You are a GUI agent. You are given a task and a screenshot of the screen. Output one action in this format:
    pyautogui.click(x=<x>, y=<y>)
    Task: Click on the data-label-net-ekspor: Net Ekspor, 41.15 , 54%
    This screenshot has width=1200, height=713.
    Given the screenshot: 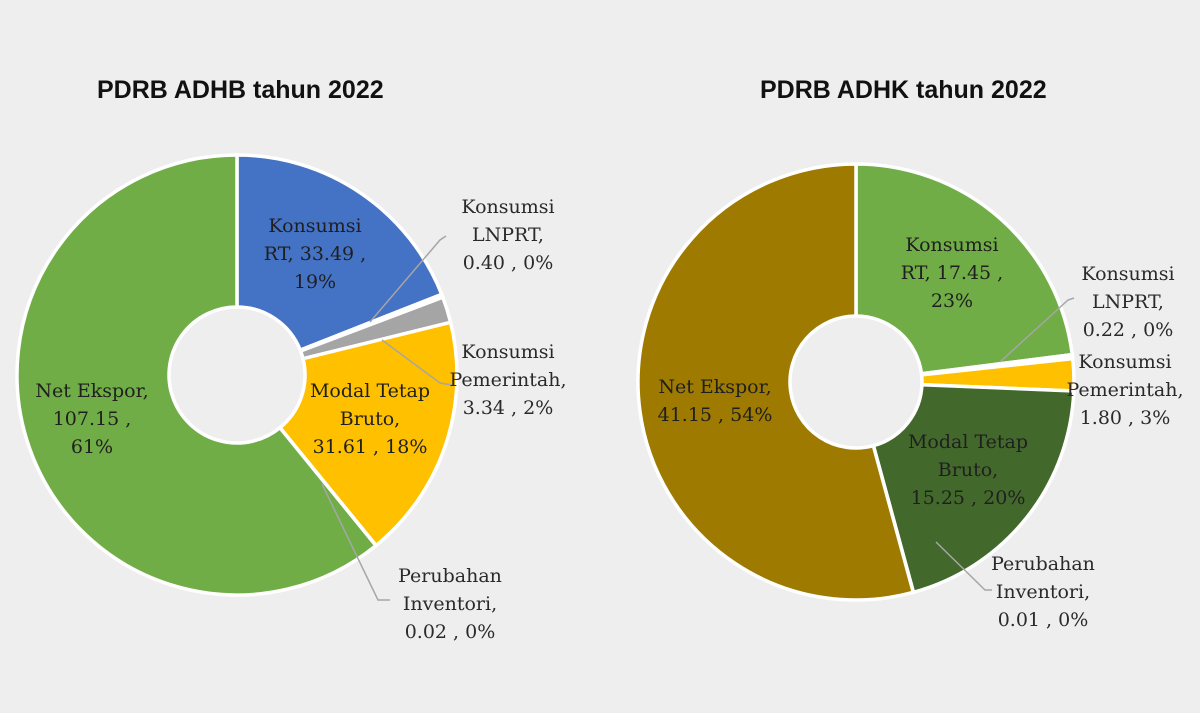 What is the action you would take?
    pyautogui.click(x=715, y=401)
    